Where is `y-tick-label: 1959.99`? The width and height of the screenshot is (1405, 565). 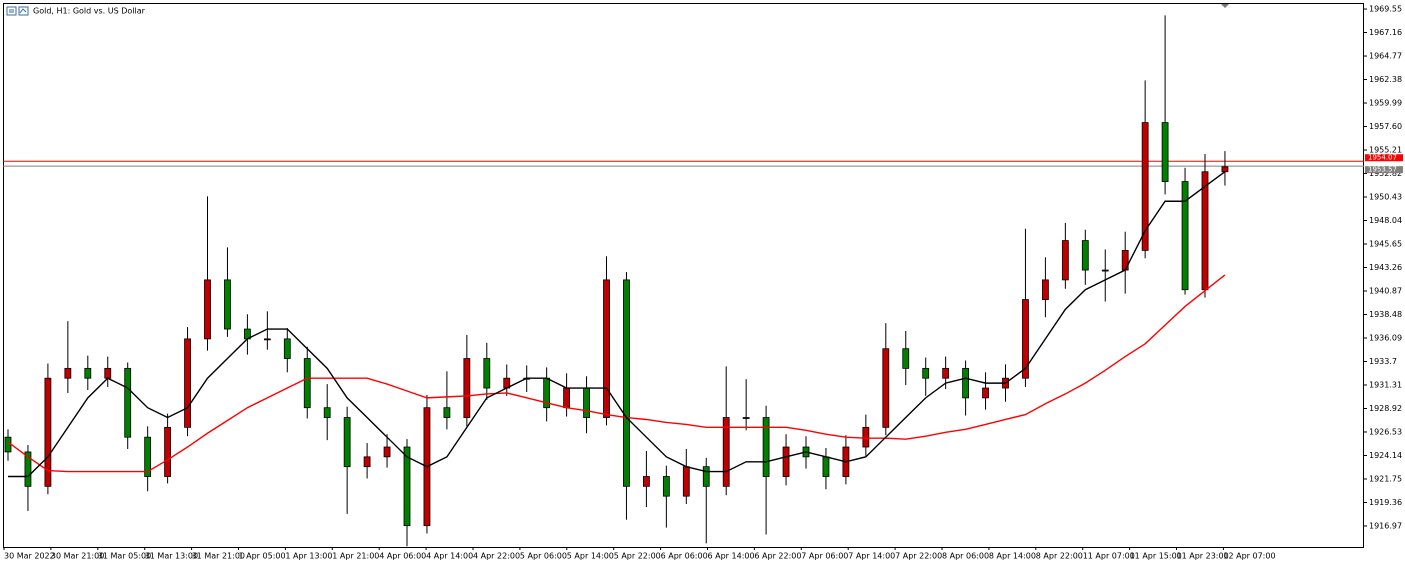 y-tick-label: 1959.99 is located at coordinates (1385, 103).